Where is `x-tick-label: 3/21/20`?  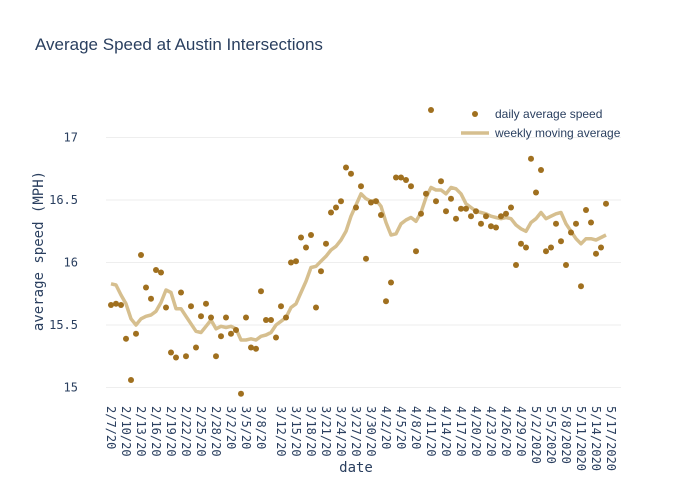 x-tick-label: 3/21/20 is located at coordinates (326, 431).